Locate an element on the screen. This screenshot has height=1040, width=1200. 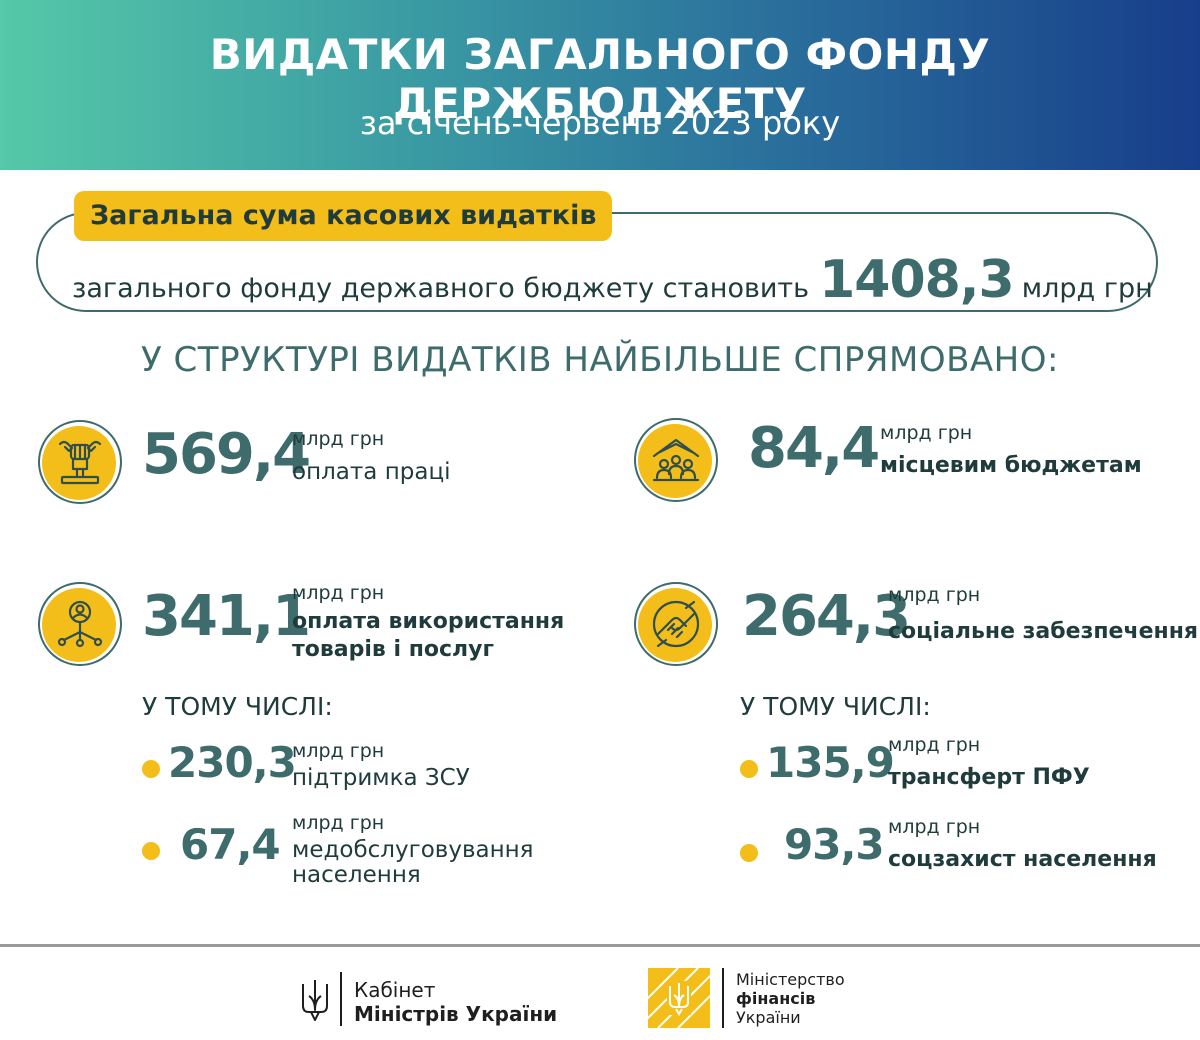
right-row-2-unit: млрд грн is located at coordinates (934, 827).